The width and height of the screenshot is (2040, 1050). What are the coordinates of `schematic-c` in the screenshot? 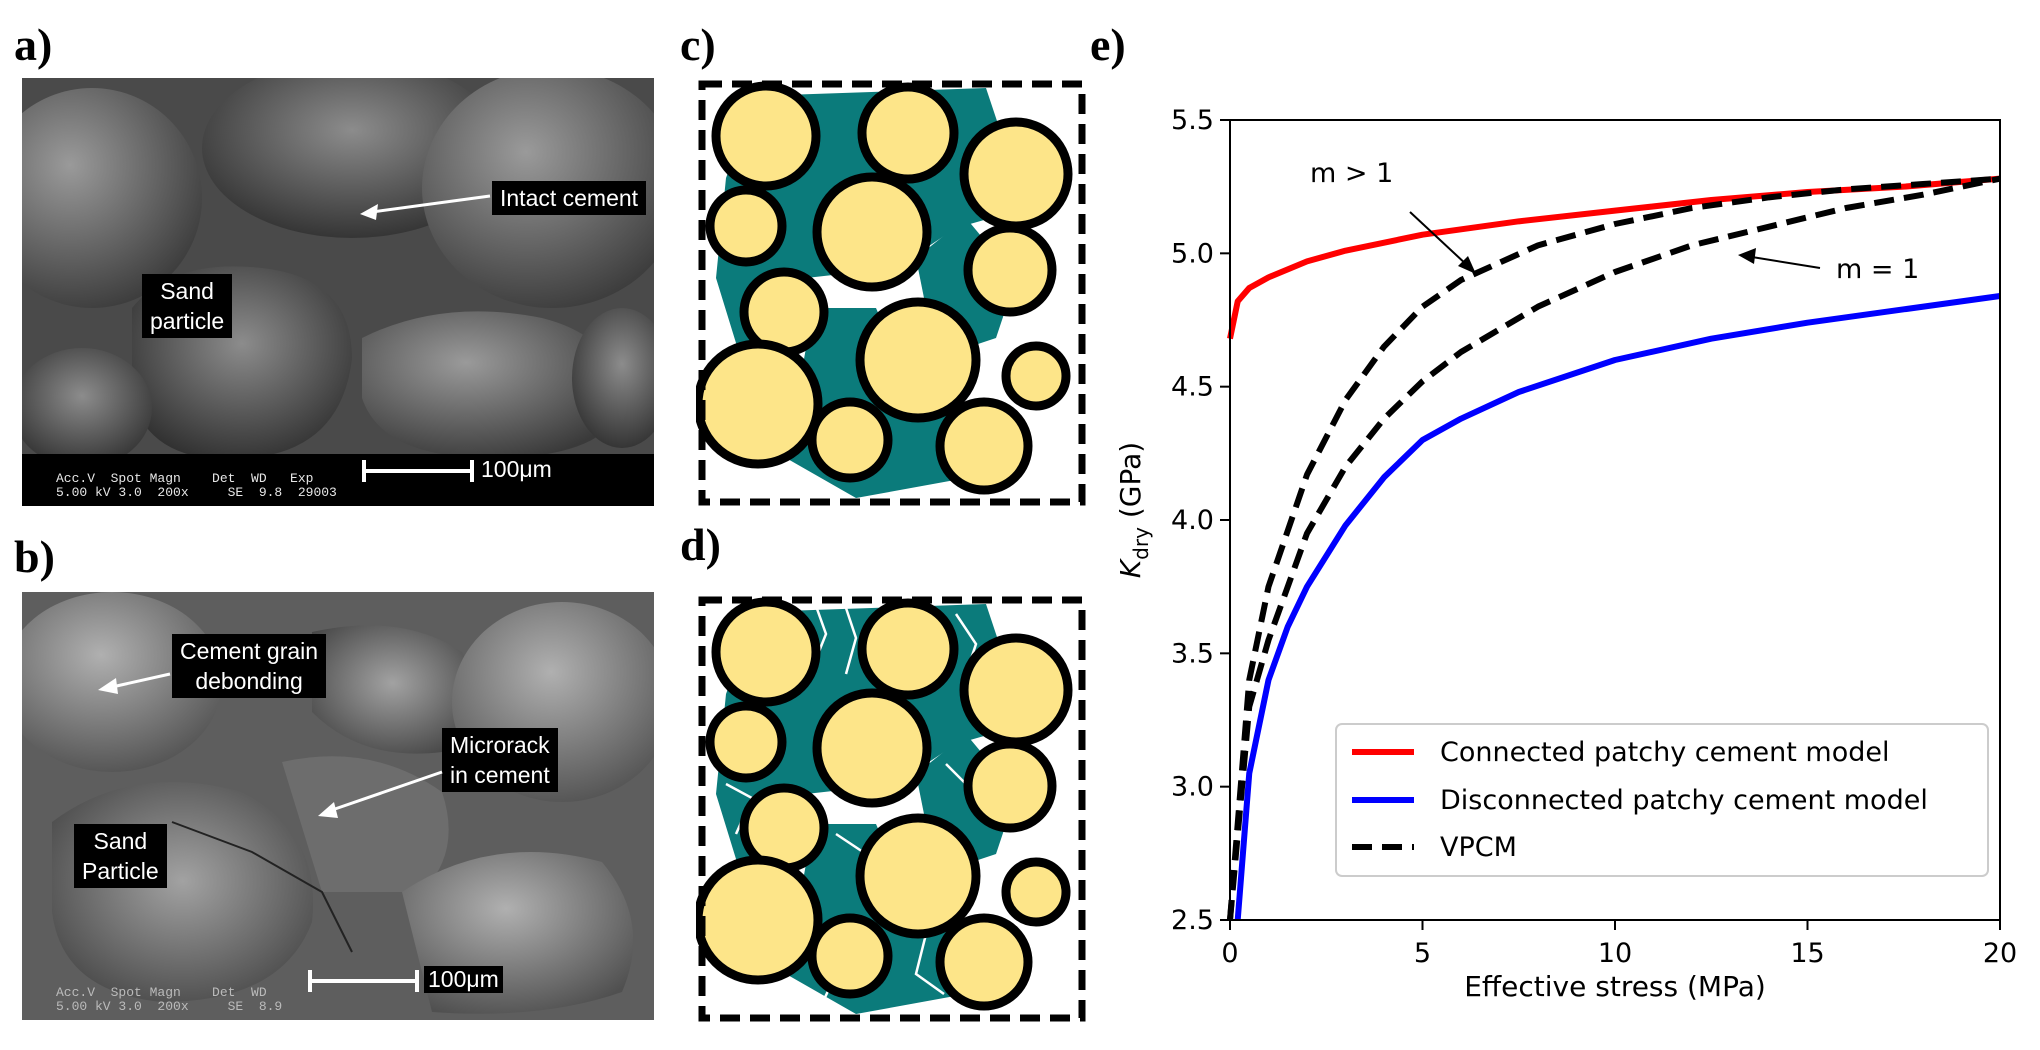 It's located at (891, 293).